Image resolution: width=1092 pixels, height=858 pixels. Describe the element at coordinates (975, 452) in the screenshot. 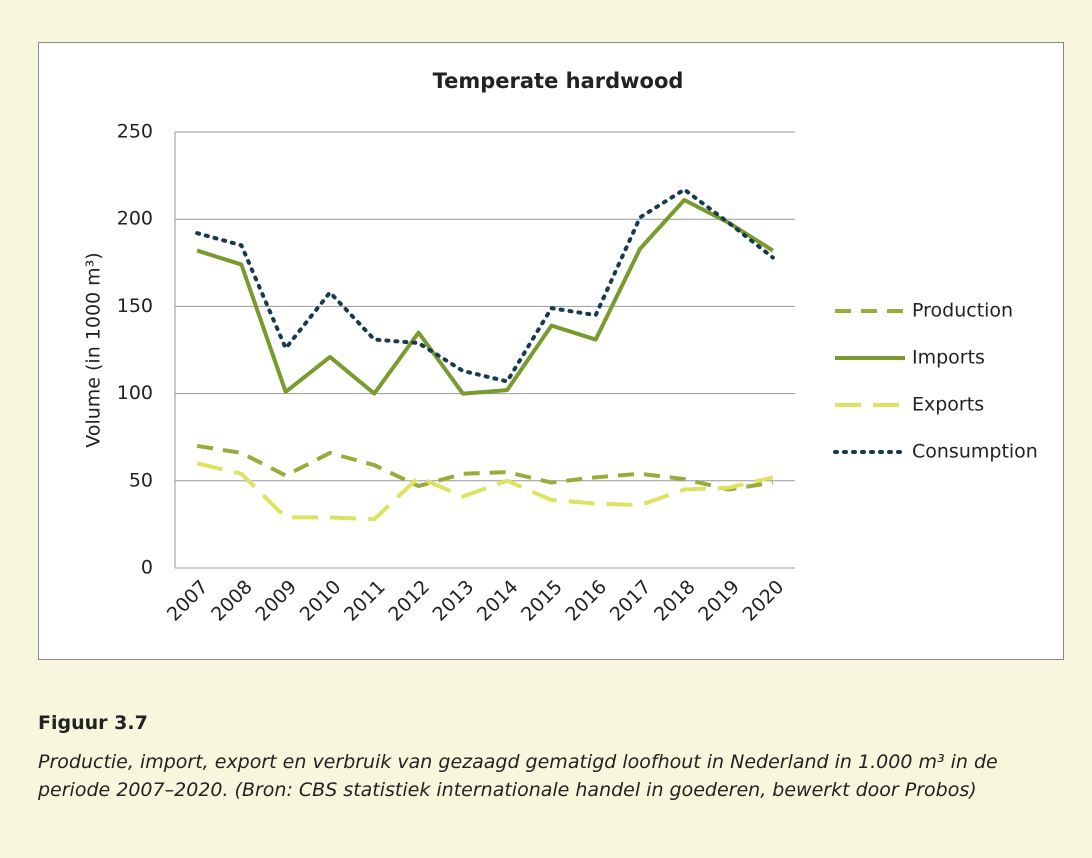

I see `legend-label: Consumption` at that location.